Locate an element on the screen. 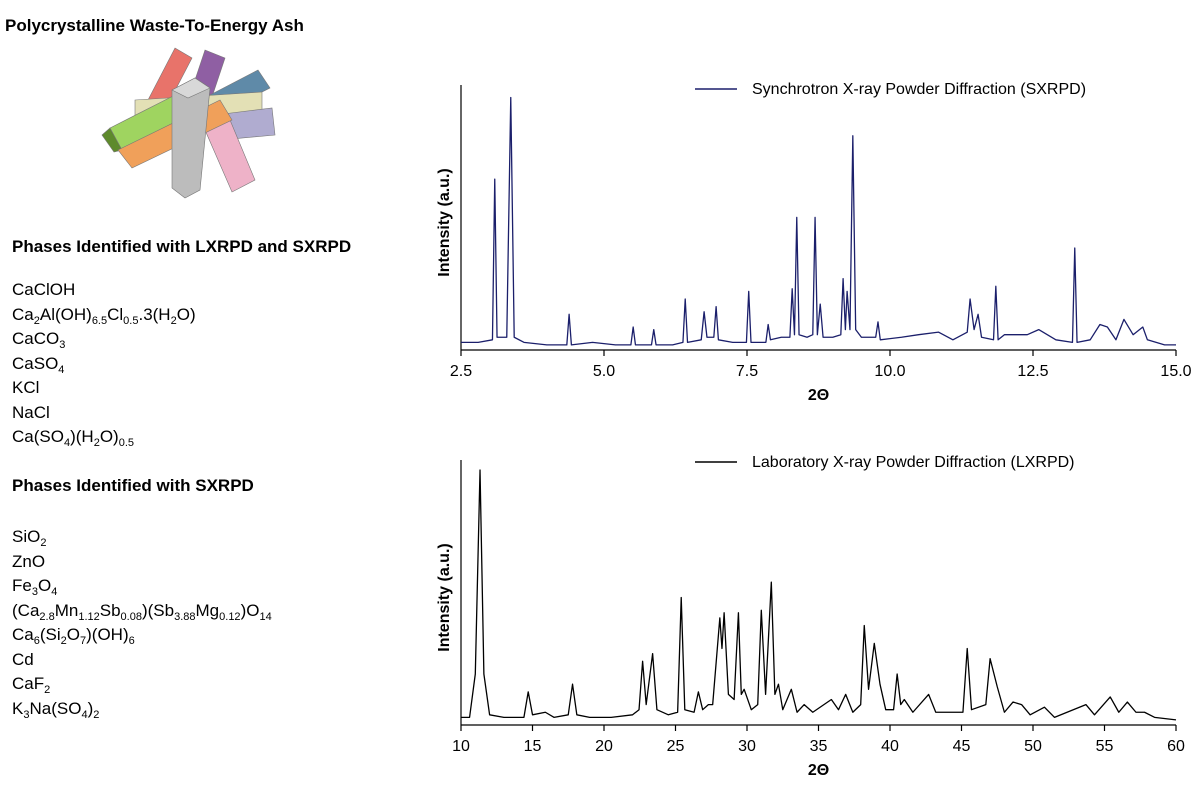 This screenshot has width=1200, height=799. formula: Cd is located at coordinates (23, 660).